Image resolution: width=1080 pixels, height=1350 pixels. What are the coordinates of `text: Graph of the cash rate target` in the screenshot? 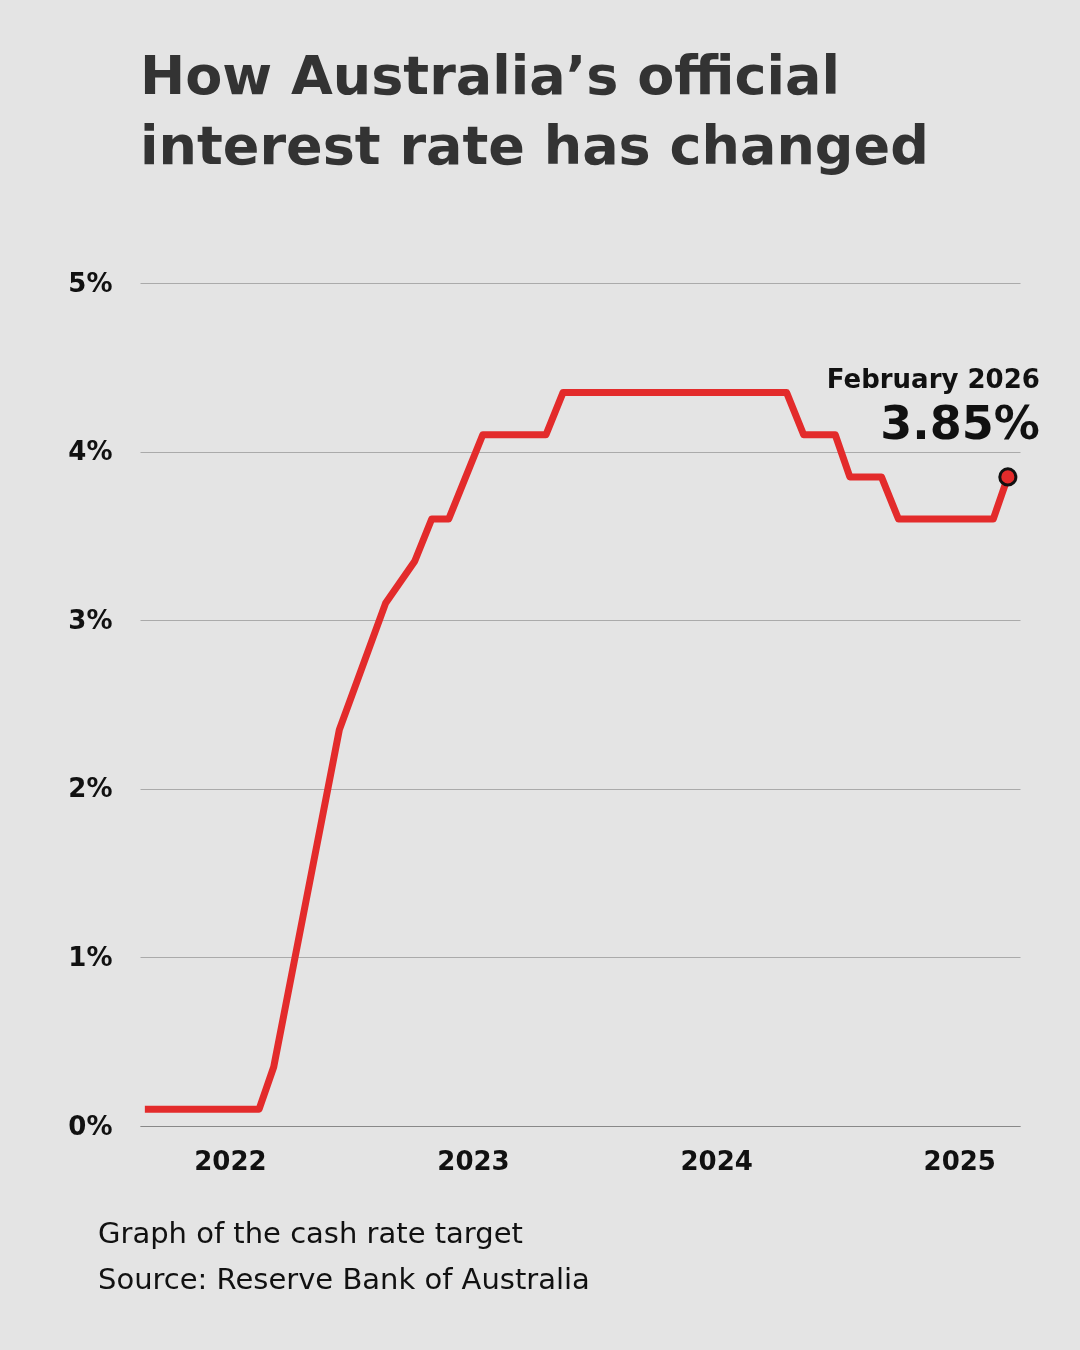 It's located at (310, 1233).